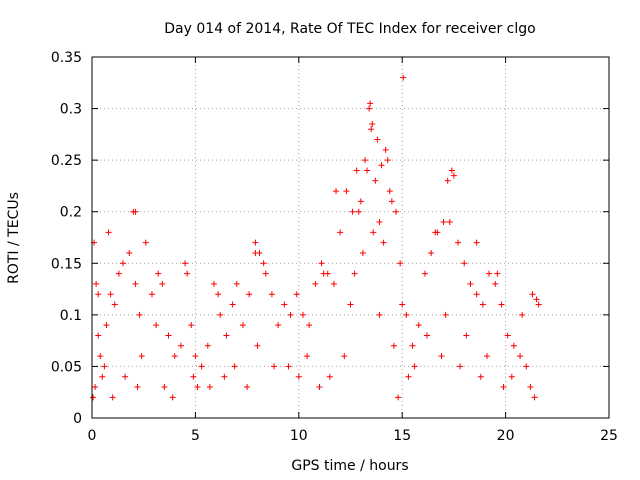 This screenshot has width=640, height=480. I want to click on y-tick-label: 0.05, so click(66, 367).